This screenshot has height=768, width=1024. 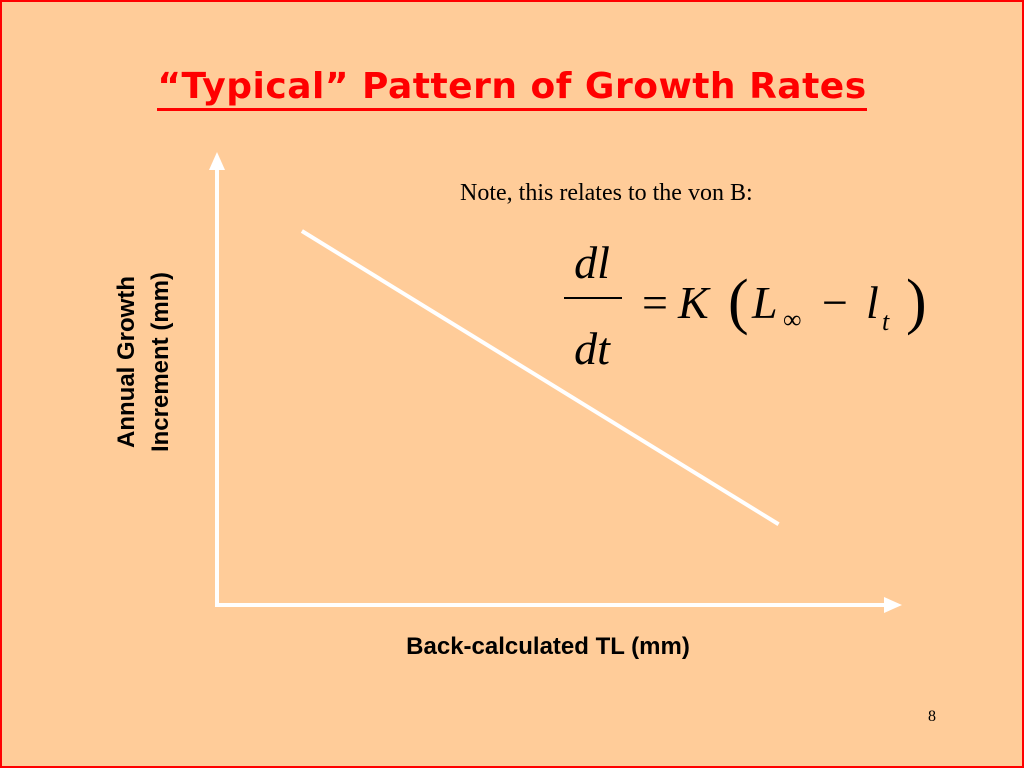 What do you see at coordinates (916, 302) in the screenshot?
I see `eq-paren-close: )` at bounding box center [916, 302].